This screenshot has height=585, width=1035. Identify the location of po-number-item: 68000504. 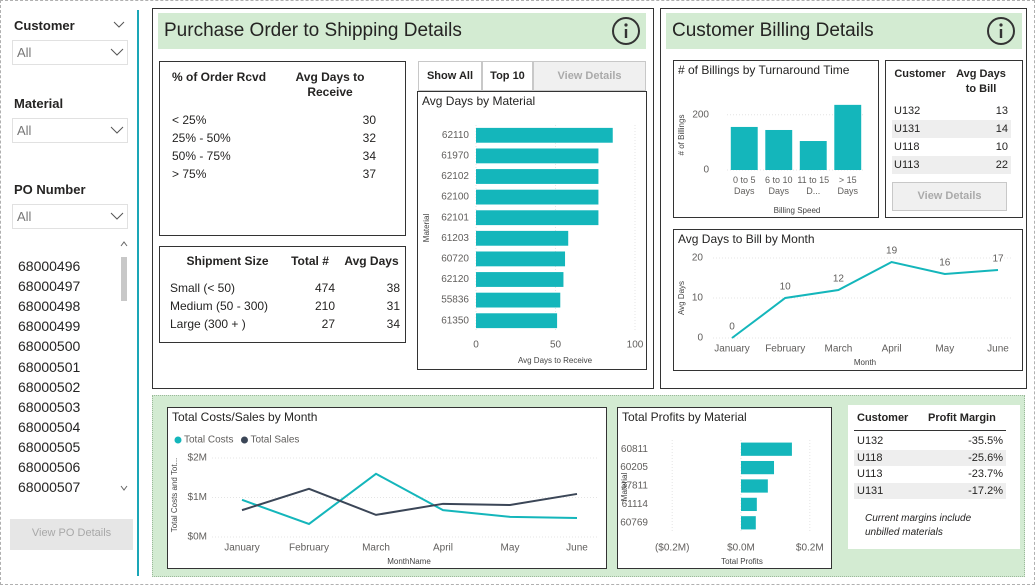
(49, 426).